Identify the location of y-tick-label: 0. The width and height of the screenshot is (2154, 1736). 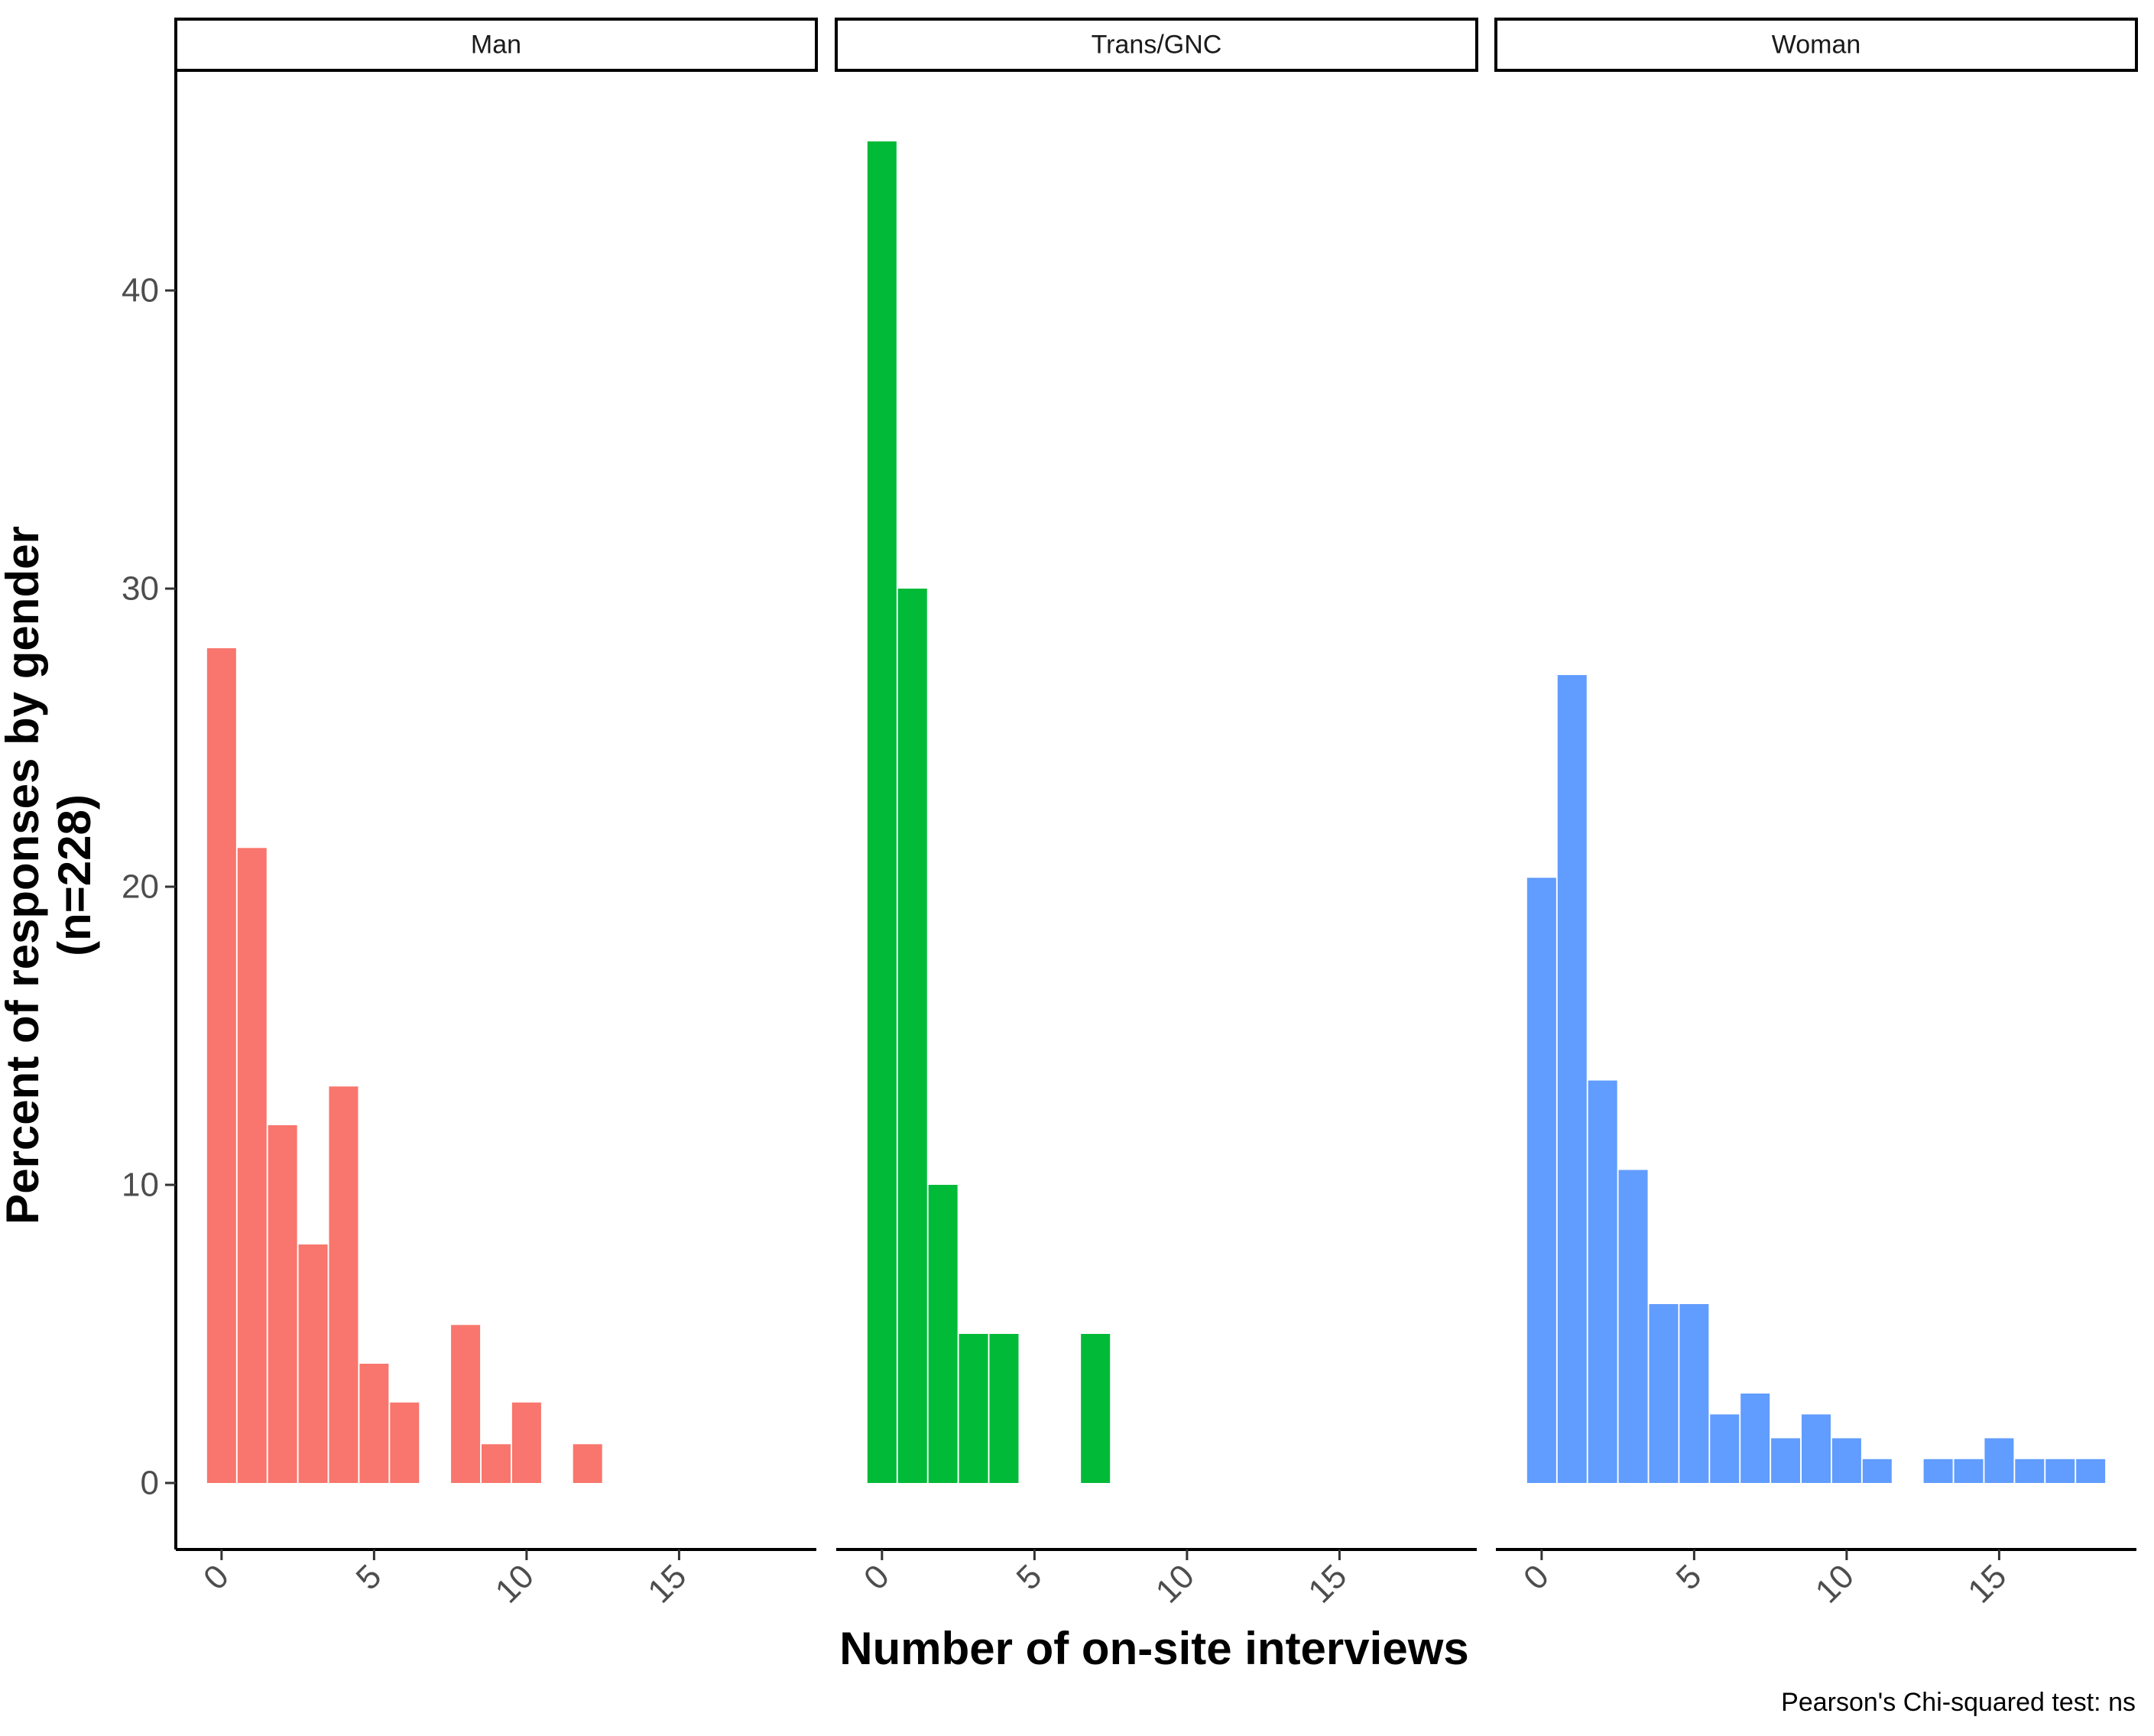
(150, 1483).